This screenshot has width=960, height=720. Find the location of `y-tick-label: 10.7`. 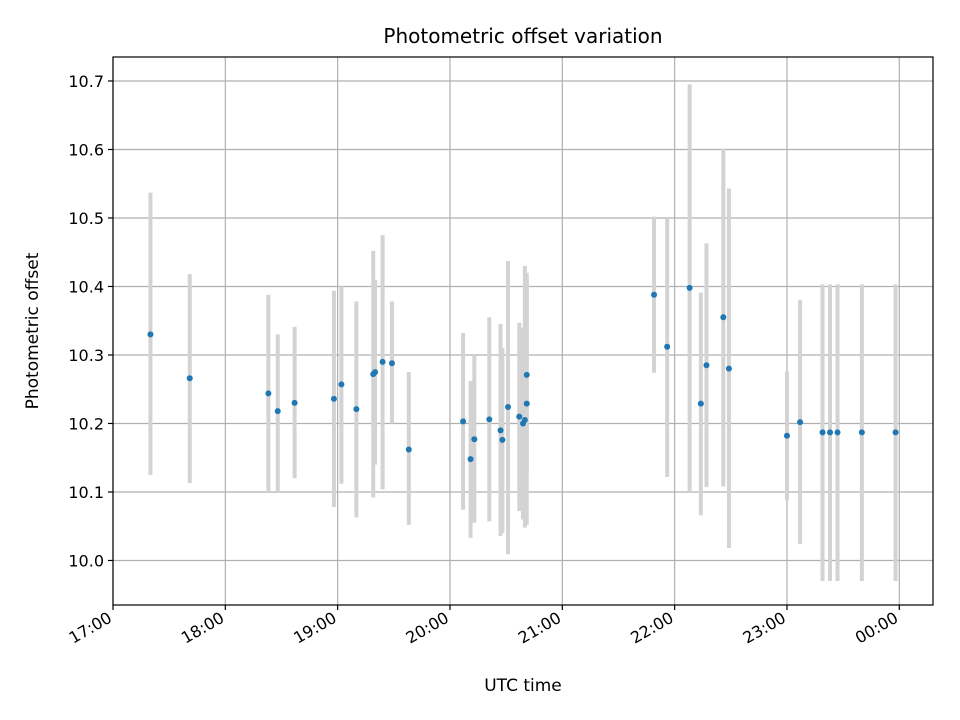

y-tick-label: 10.7 is located at coordinates (86, 81).